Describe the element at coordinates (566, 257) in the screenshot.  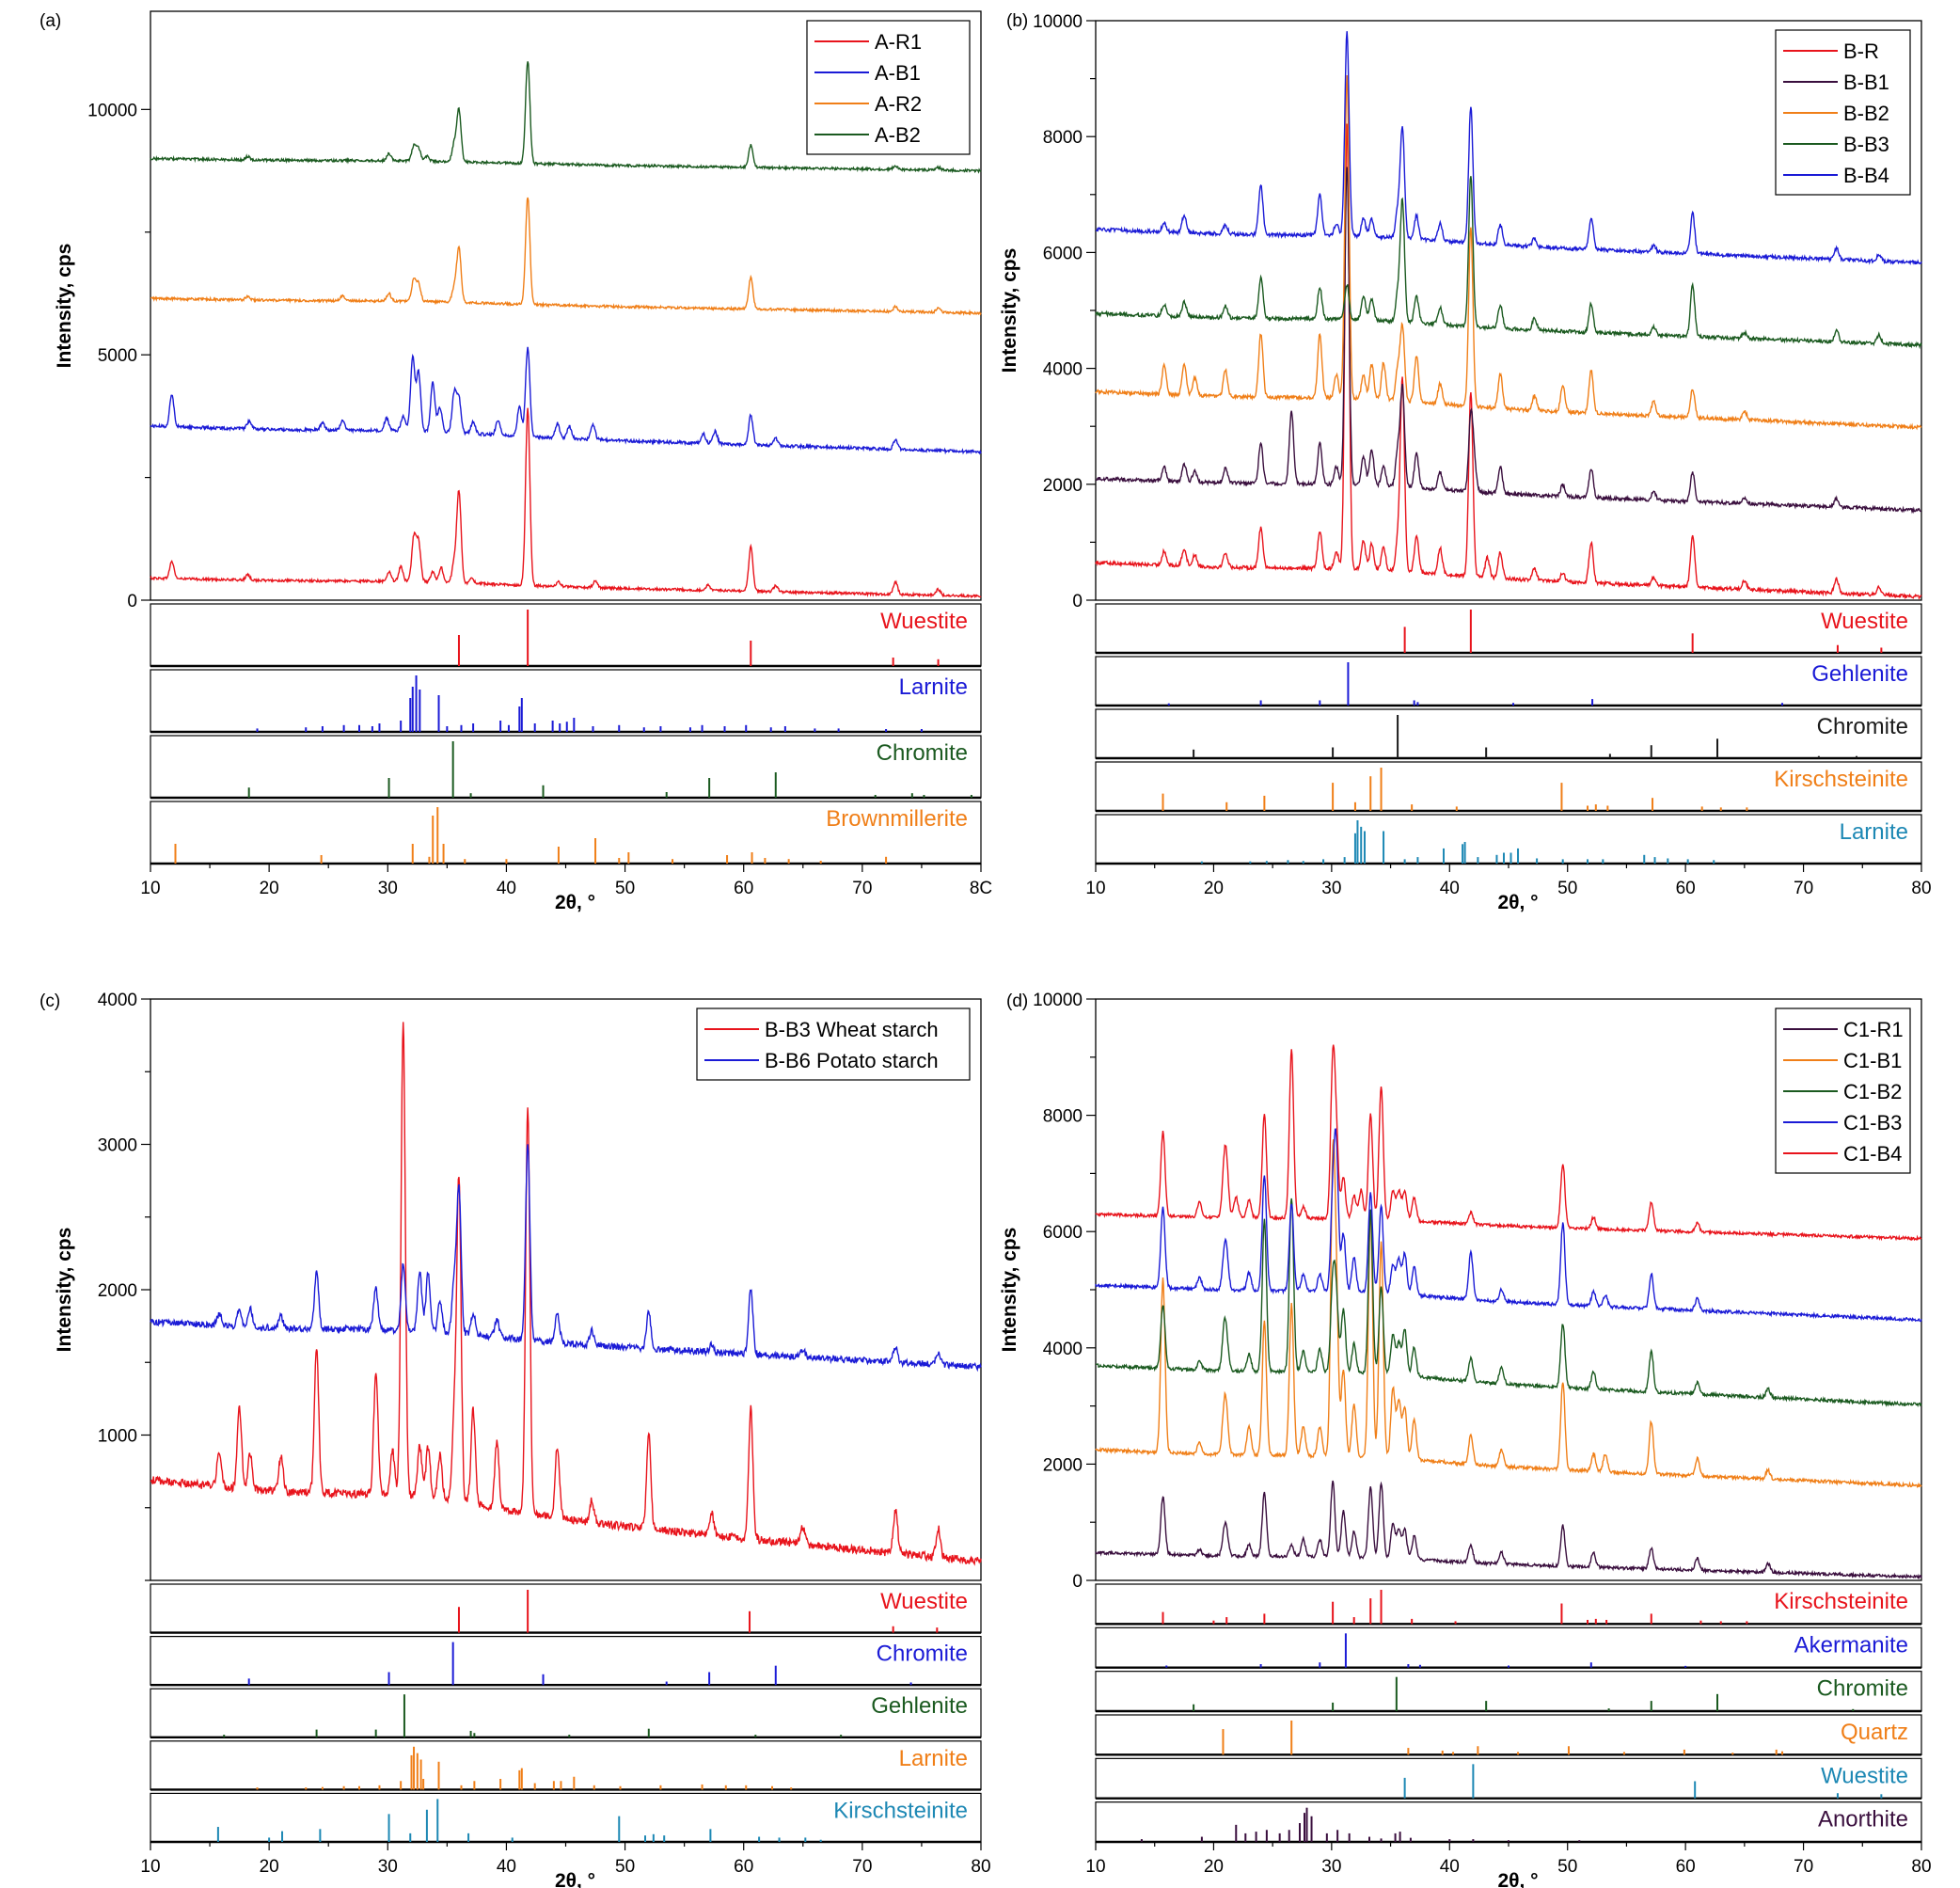
I see `series-a-r2` at that location.